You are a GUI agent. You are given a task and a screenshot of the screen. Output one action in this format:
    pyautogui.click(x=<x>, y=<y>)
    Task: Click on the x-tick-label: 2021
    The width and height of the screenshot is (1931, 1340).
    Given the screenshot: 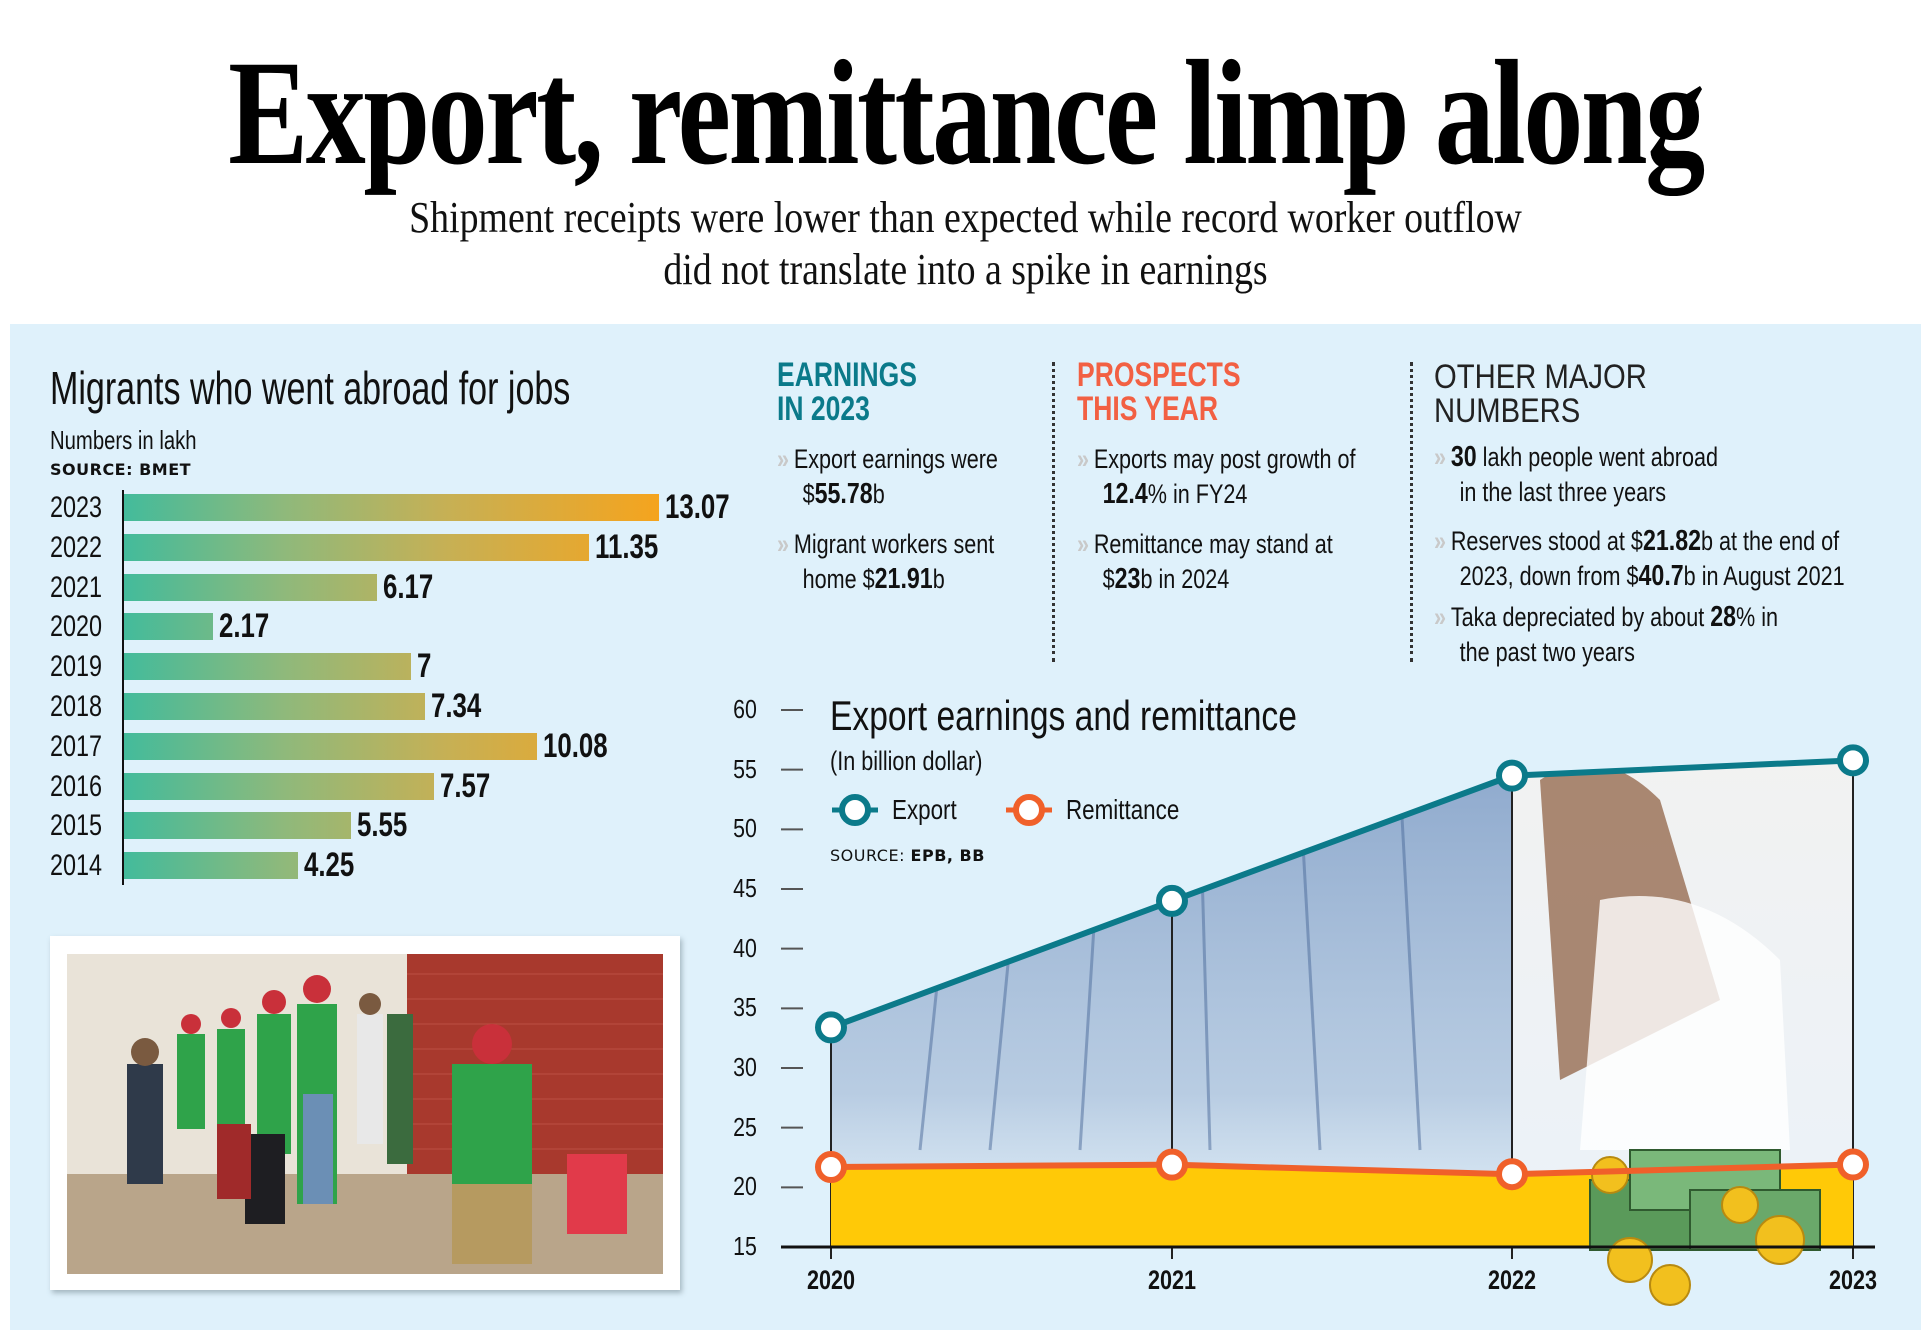 What is the action you would take?
    pyautogui.click(x=1172, y=1280)
    